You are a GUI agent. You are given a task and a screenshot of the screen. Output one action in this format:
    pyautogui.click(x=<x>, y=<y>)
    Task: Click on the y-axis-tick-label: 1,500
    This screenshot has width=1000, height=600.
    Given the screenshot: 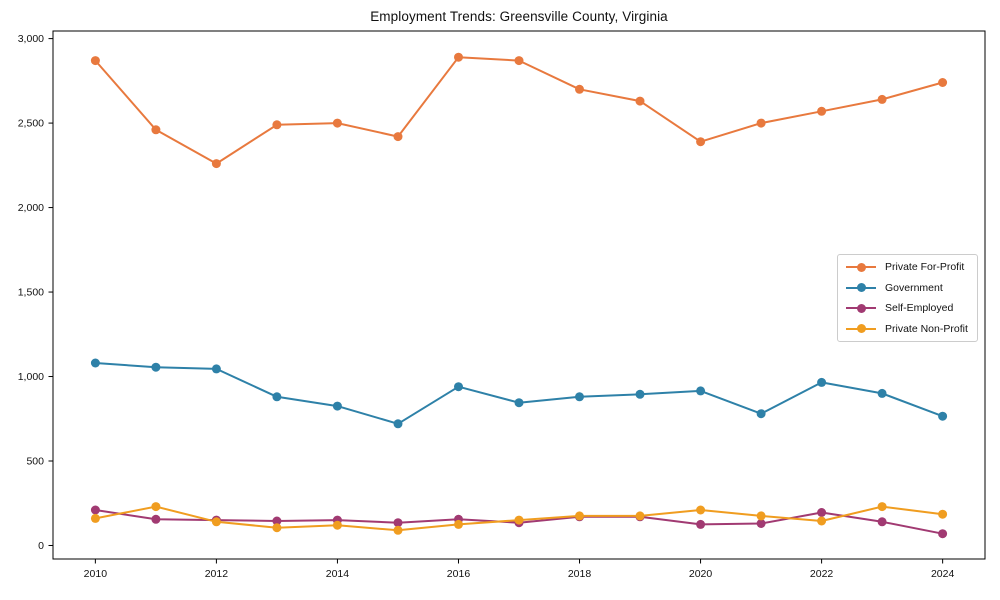 What is the action you would take?
    pyautogui.click(x=31, y=293)
    